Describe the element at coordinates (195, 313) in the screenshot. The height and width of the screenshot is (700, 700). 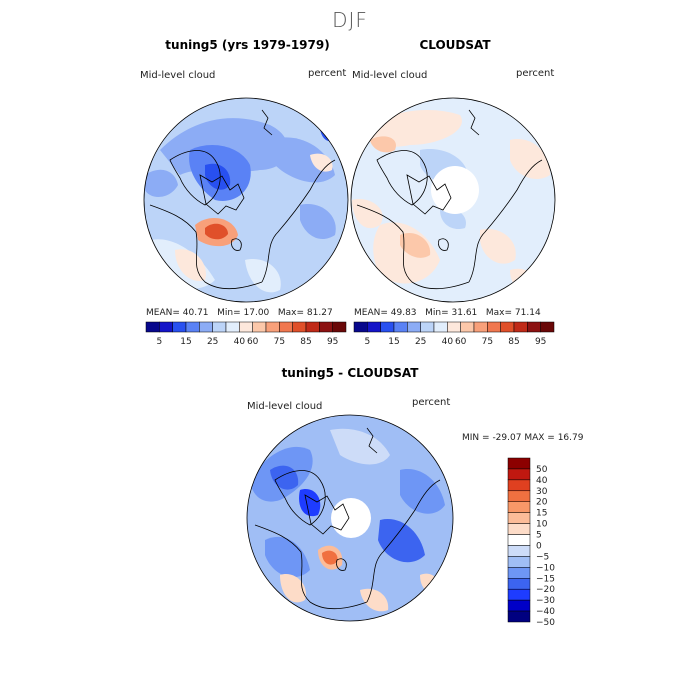
I see `panel-1-mean-value: 40.71` at that location.